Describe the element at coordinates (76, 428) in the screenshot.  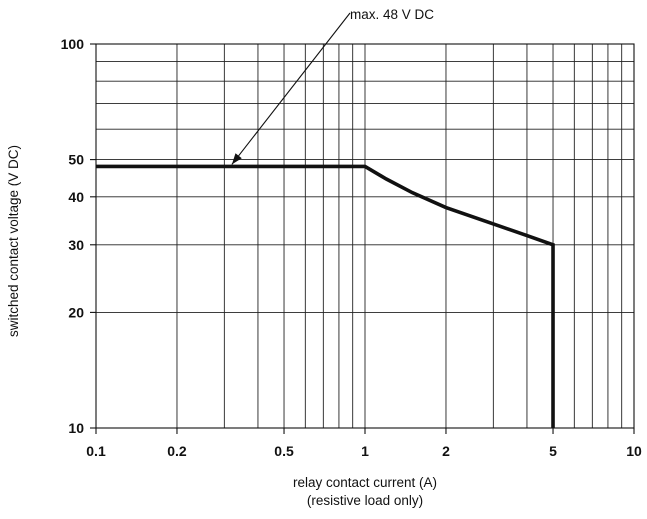
I see `y-tick-label: 10` at that location.